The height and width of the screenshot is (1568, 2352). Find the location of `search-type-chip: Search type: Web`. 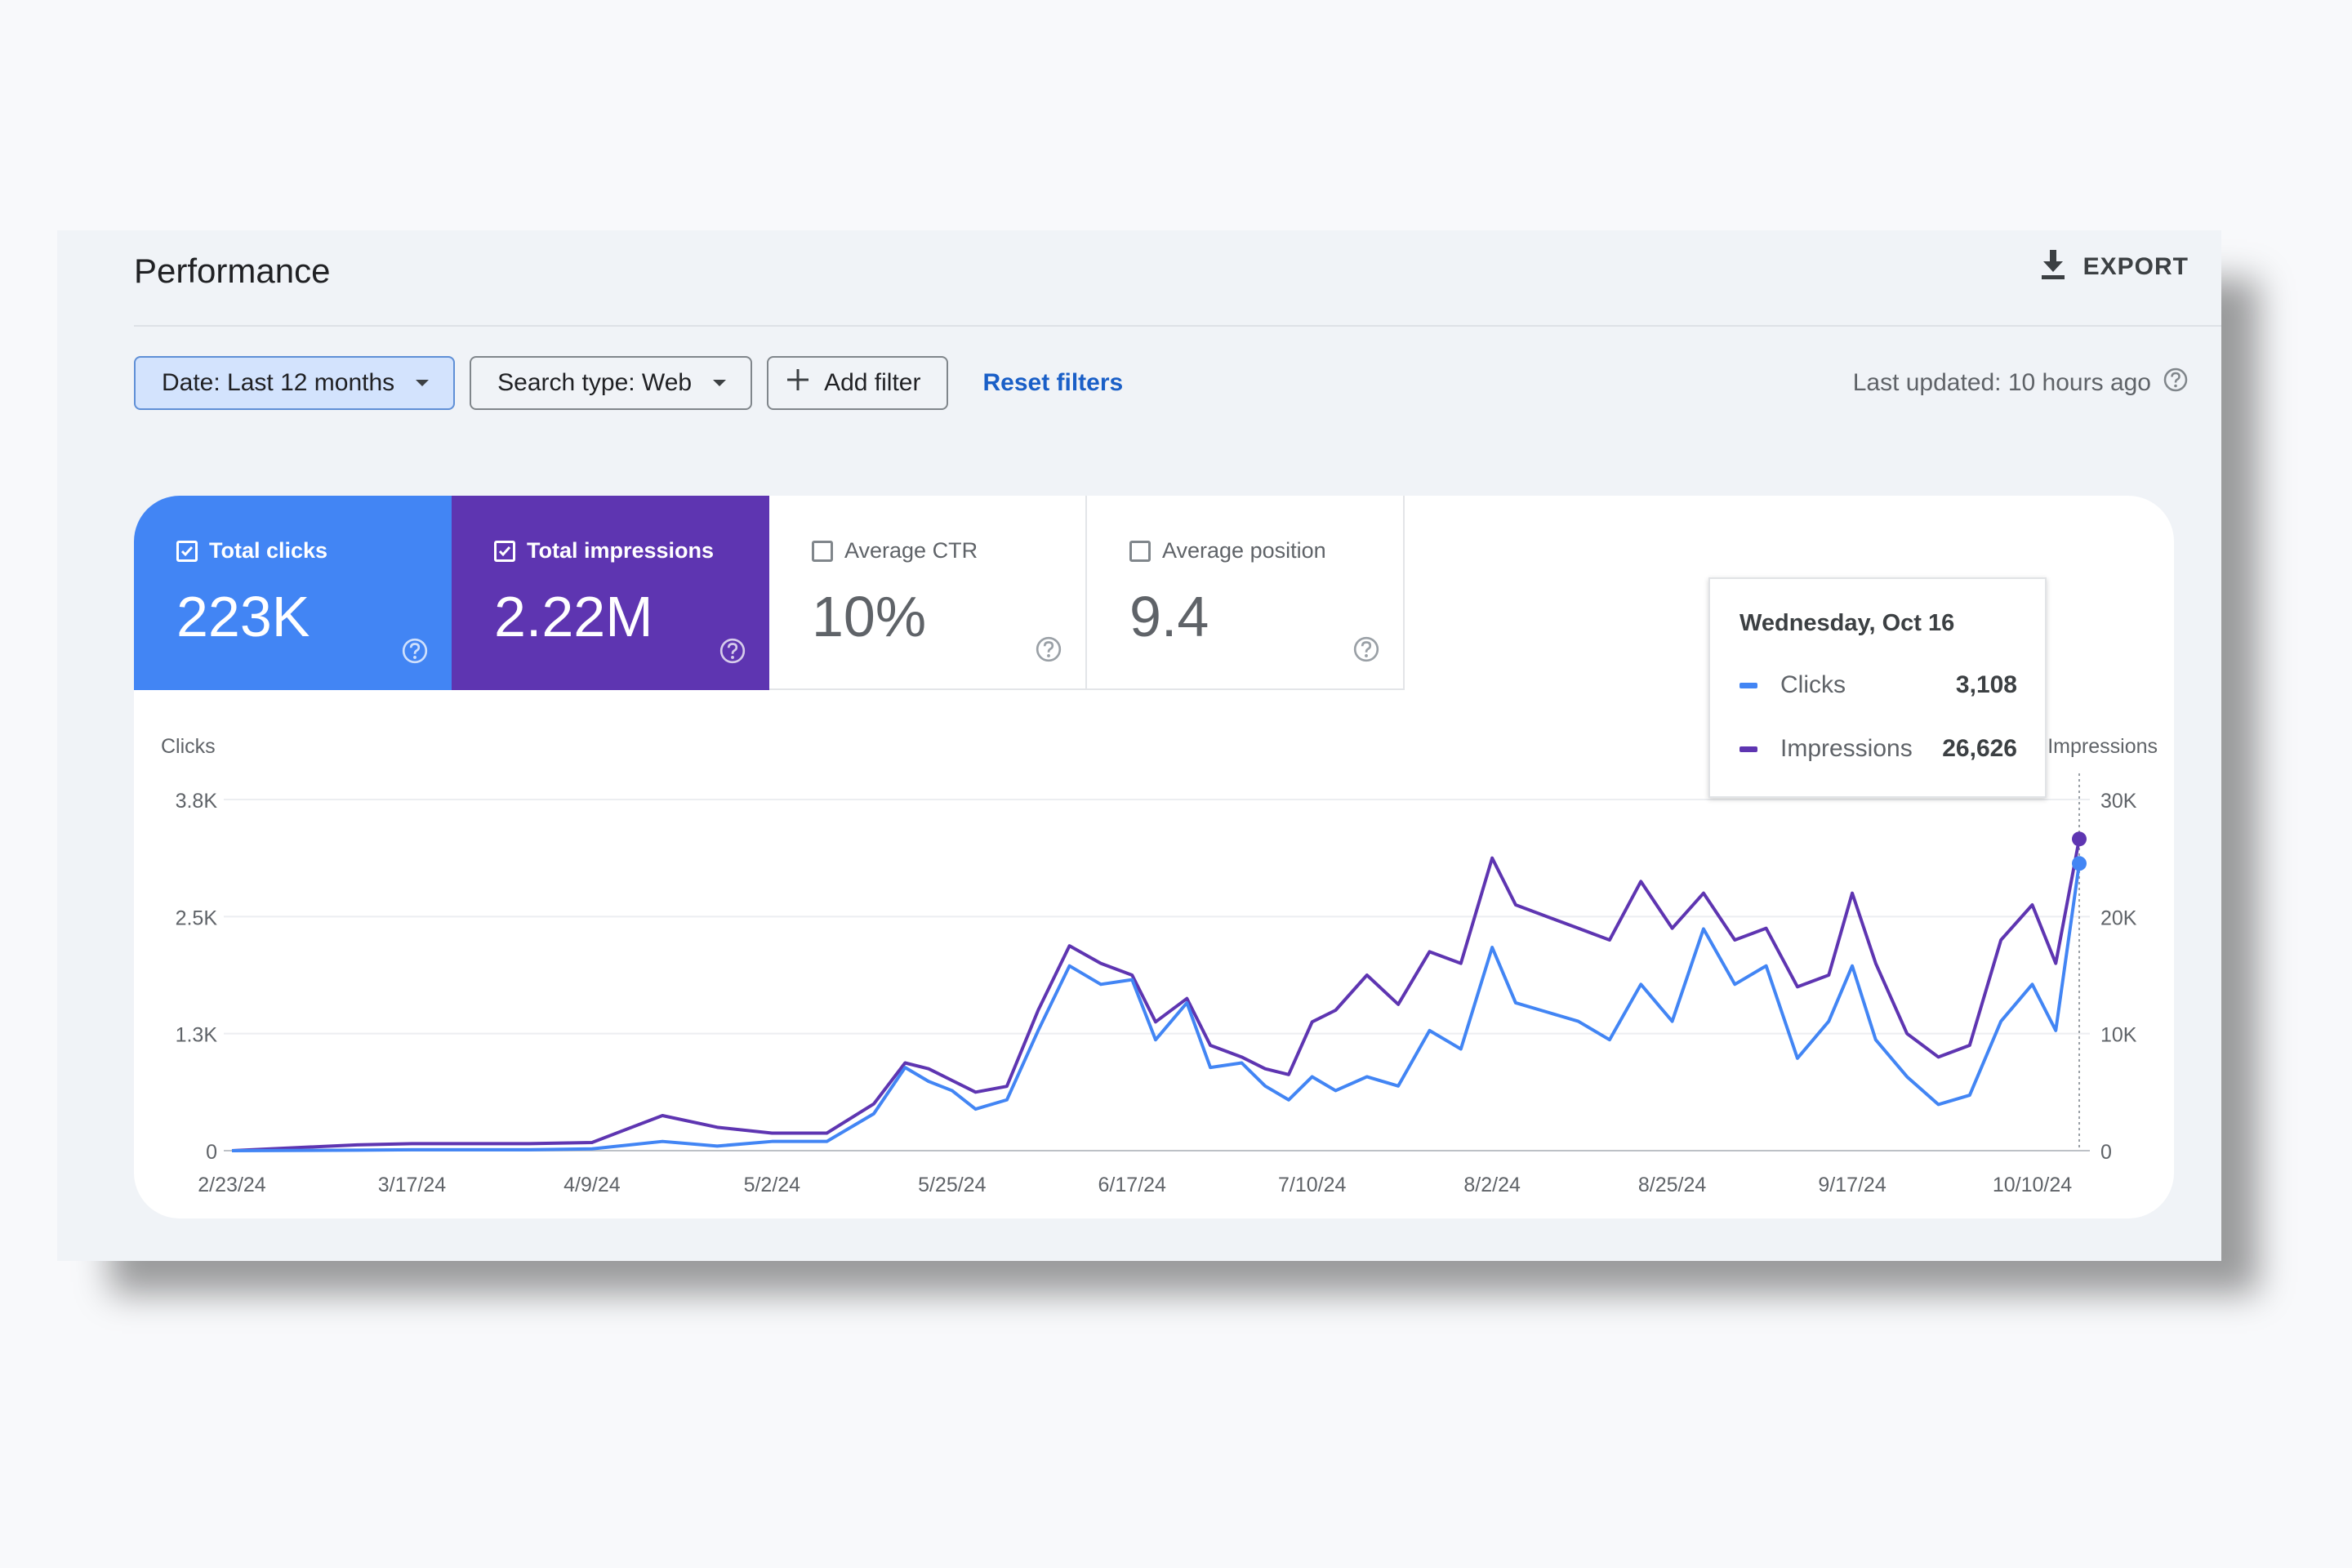

search-type-chip: Search type: Web is located at coordinates (611, 383).